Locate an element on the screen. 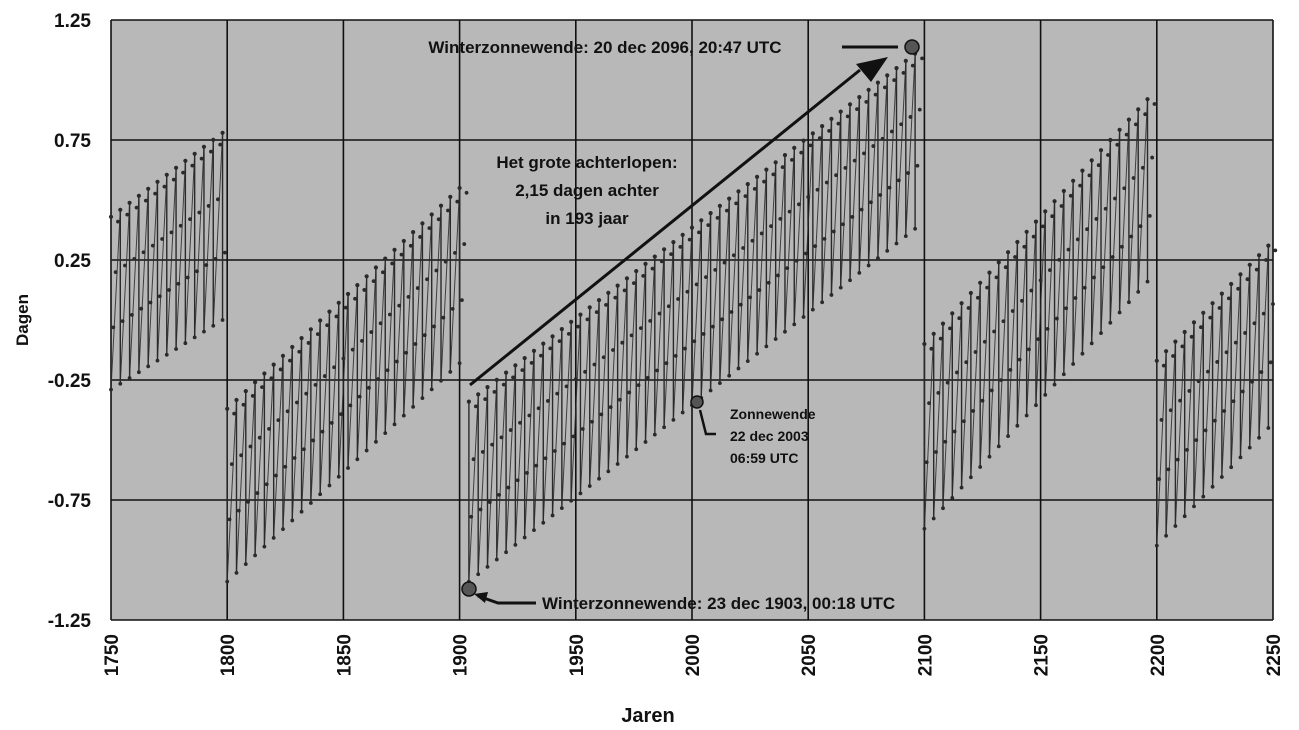 Image resolution: width=1299 pixels, height=730 pixels. x-tick-label: 1950 is located at coordinates (577, 655).